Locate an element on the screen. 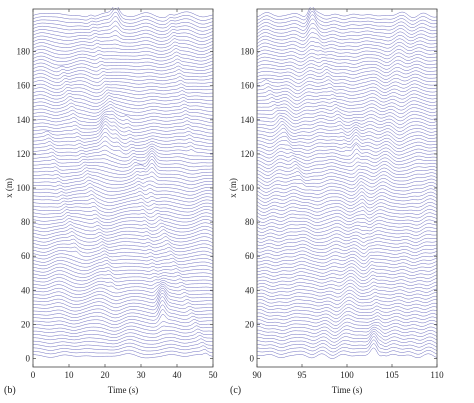  panel-c-x-tick-label: 105 is located at coordinates (392, 375).